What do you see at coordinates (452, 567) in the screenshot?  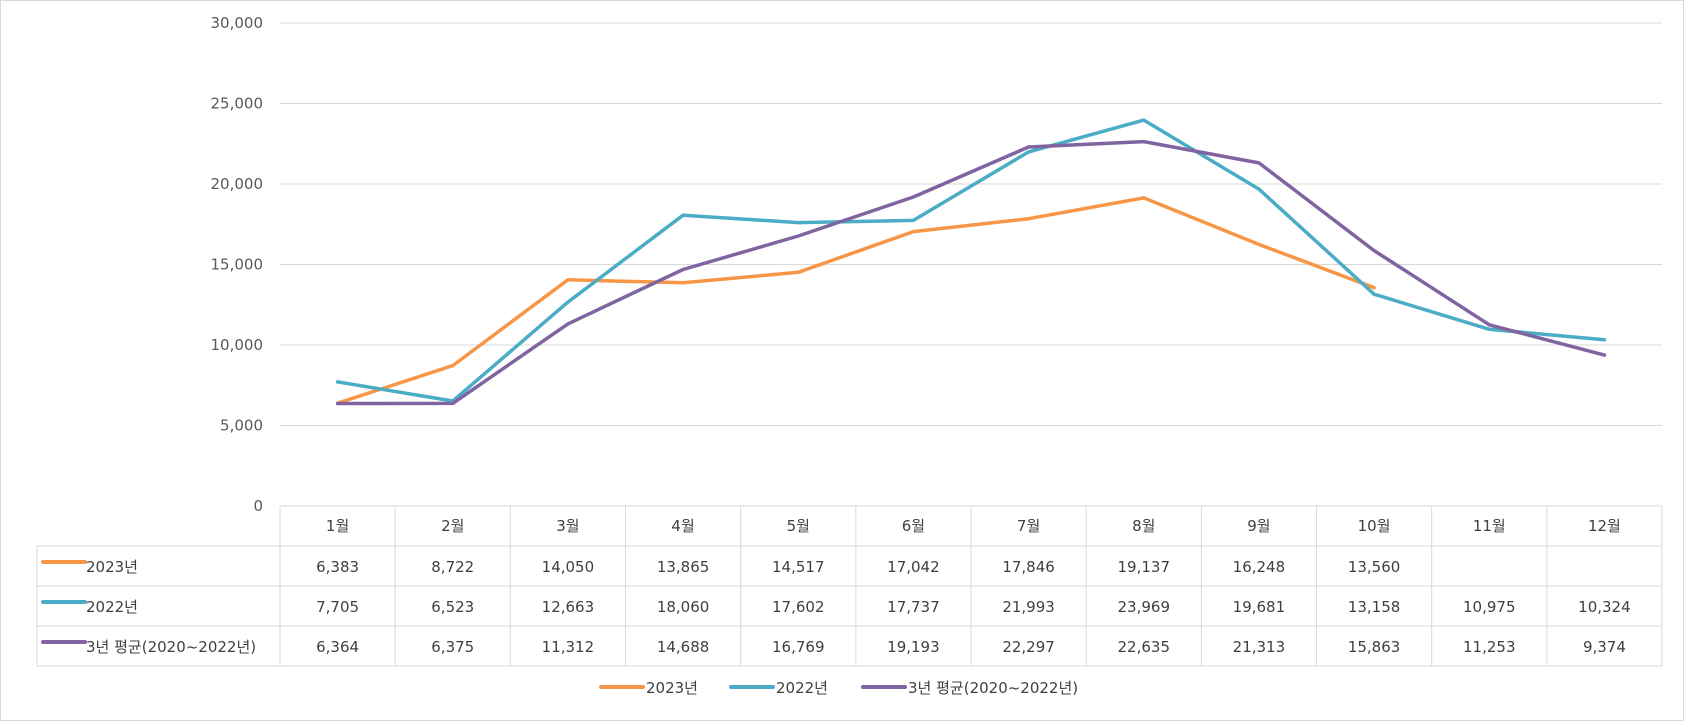 I see `table-cell-value: 8,722` at bounding box center [452, 567].